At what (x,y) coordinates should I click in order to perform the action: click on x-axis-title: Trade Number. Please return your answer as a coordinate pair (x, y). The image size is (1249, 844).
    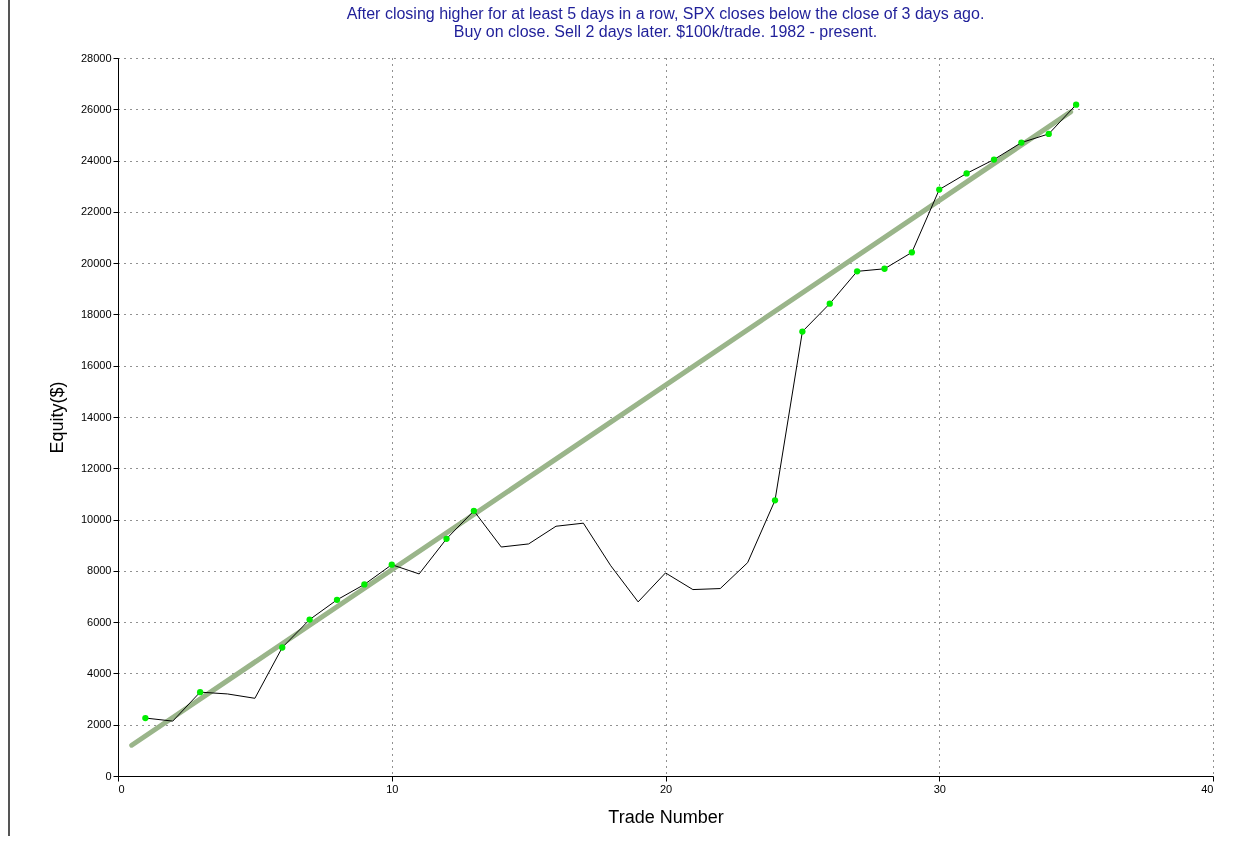
    Looking at the image, I should click on (666, 816).